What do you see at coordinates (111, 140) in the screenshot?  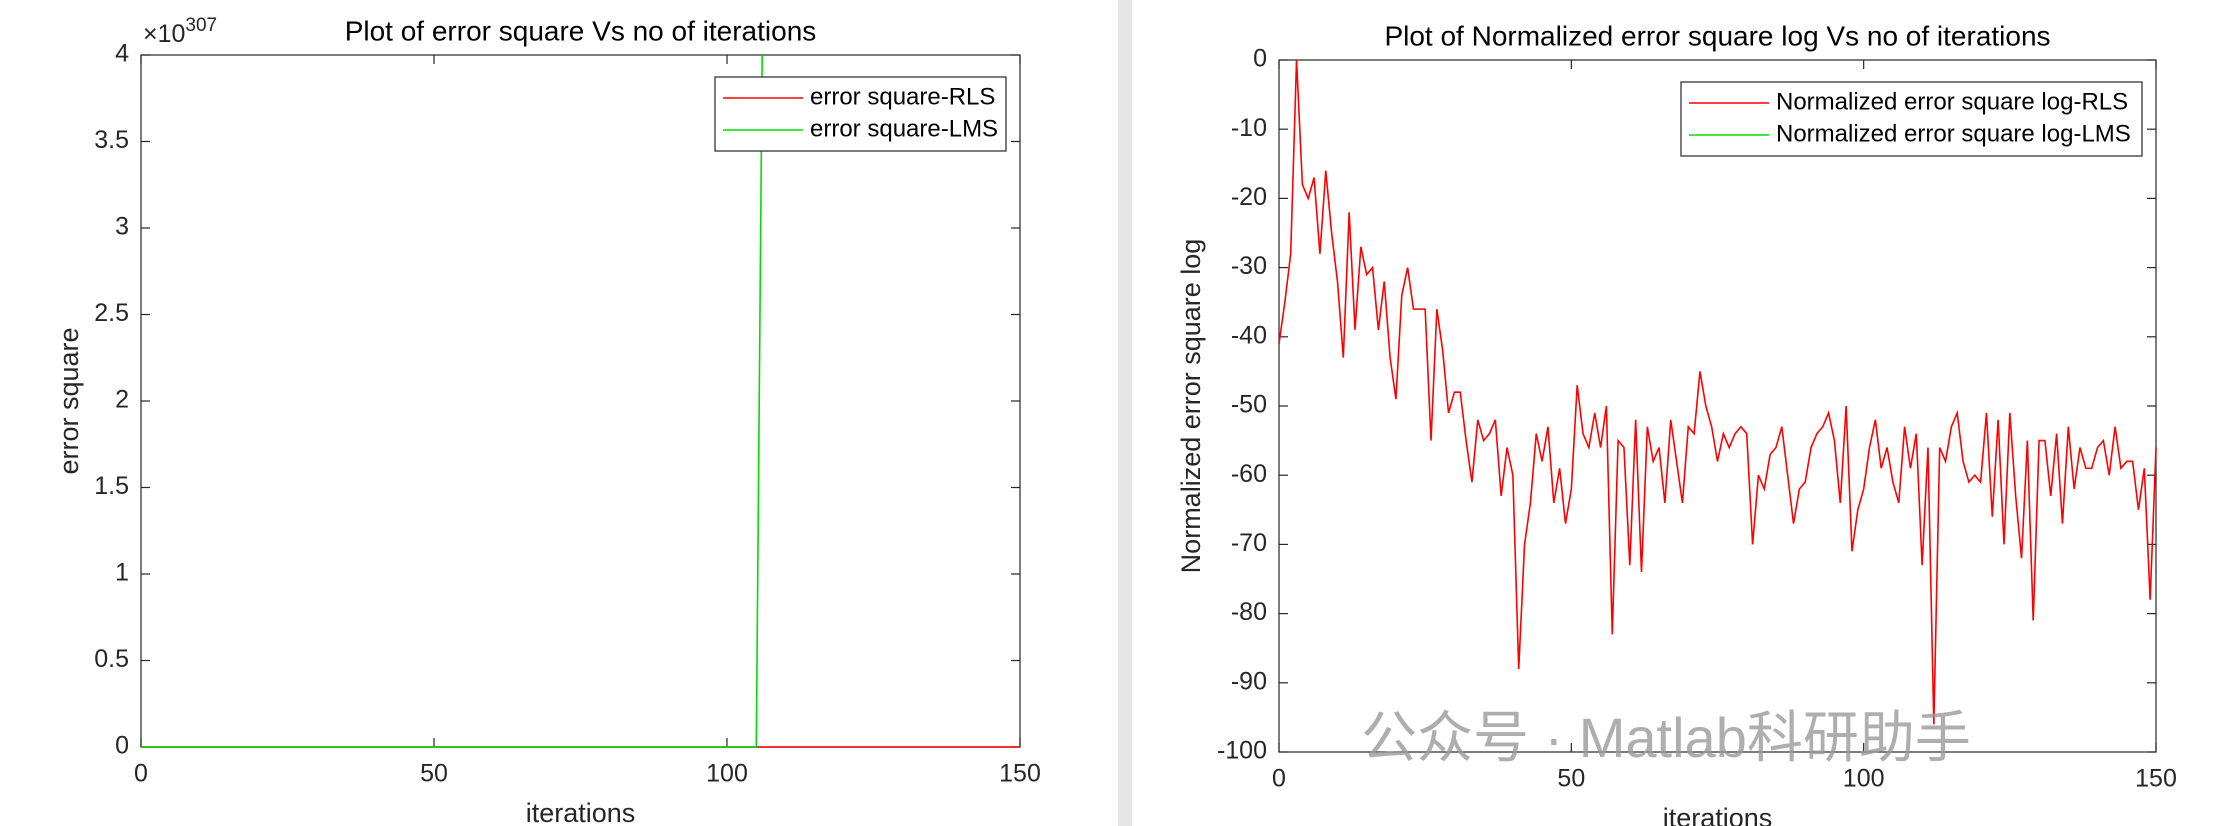 I see `y-tick-label: 3.5` at bounding box center [111, 140].